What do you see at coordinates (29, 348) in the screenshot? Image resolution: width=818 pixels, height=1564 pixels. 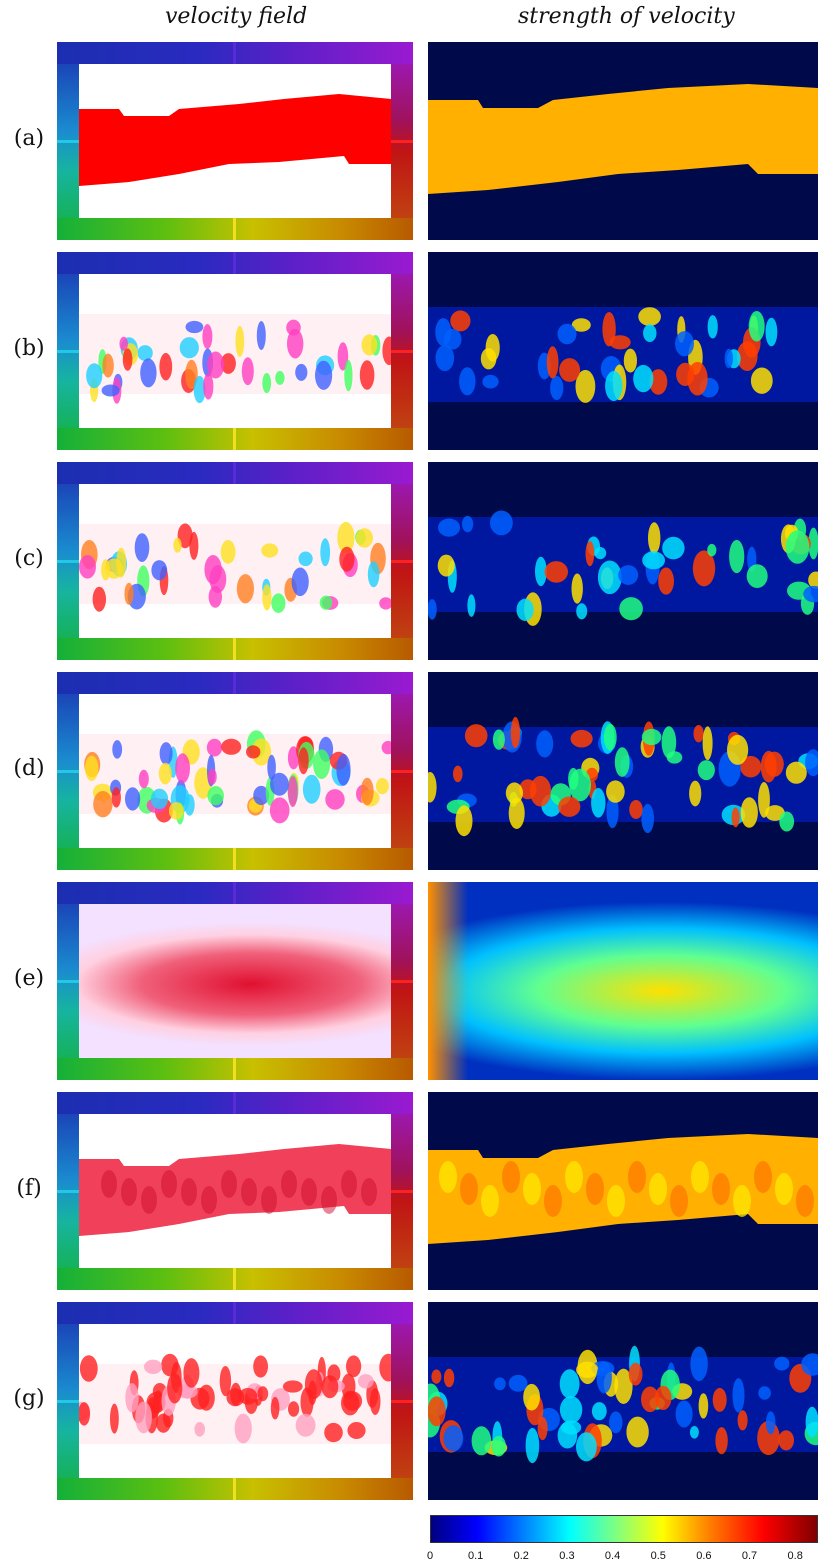 I see `row-label: (b)` at bounding box center [29, 348].